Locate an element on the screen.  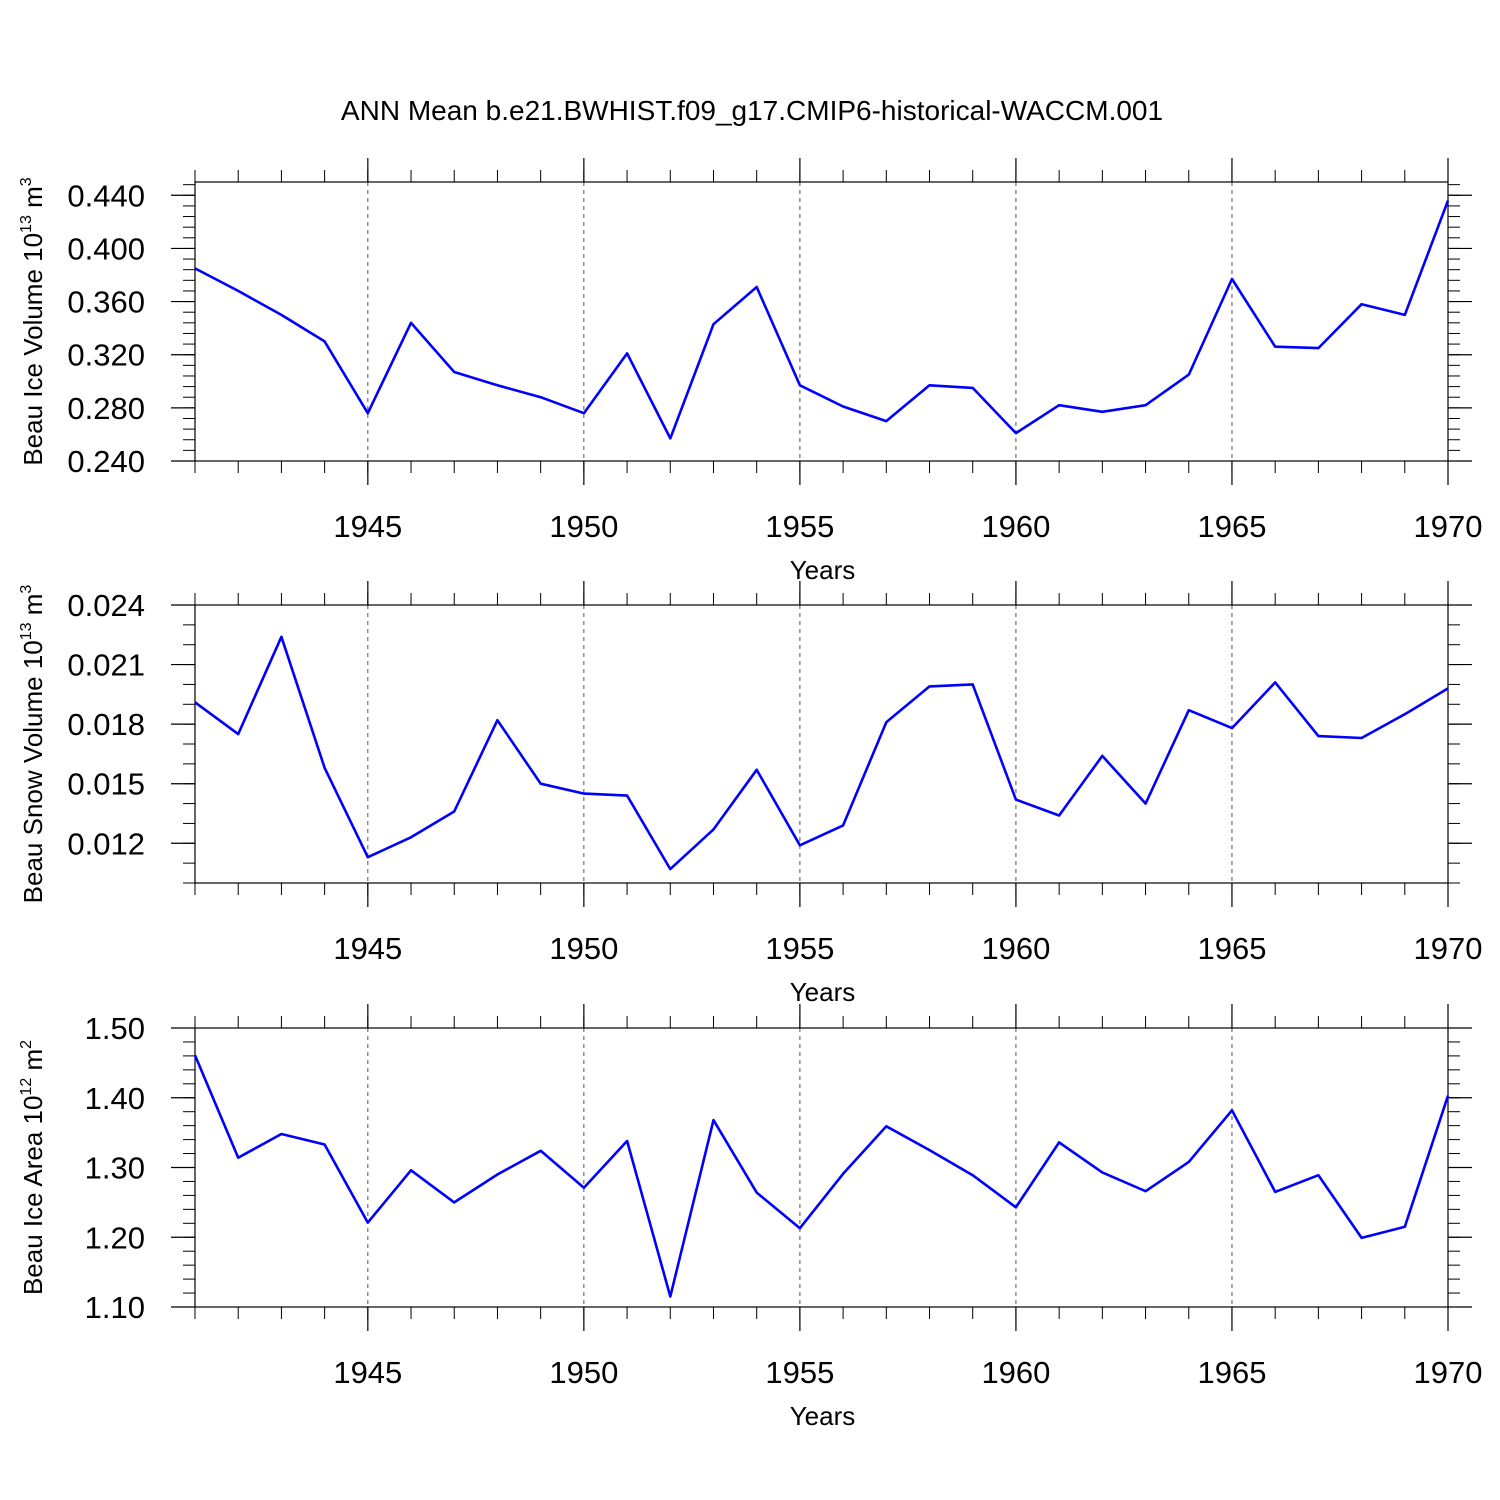
y-axis-title-superscript: 12 is located at coordinates (26, 1087).